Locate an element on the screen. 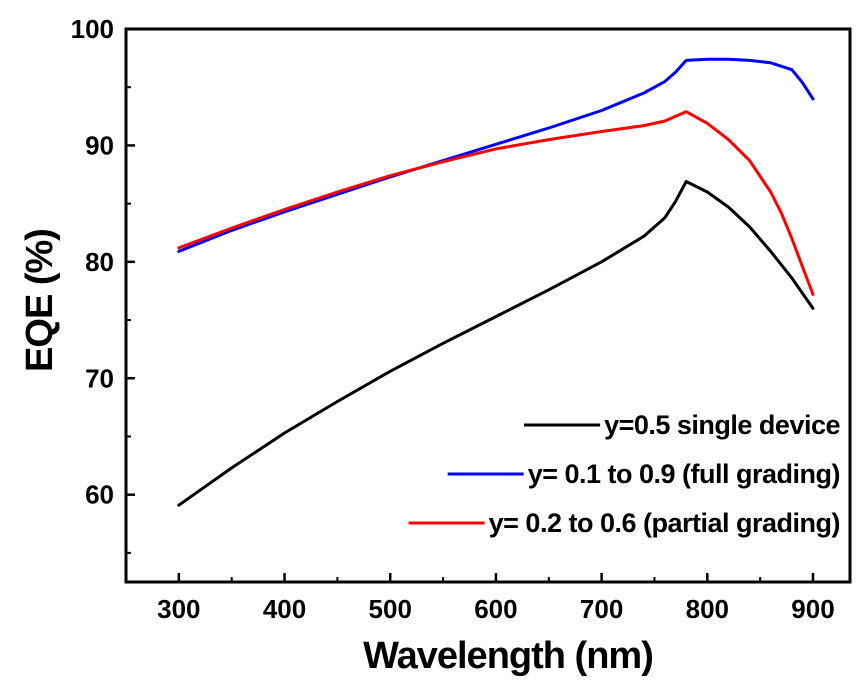  y-tick-label: 100 is located at coordinates (92, 29).